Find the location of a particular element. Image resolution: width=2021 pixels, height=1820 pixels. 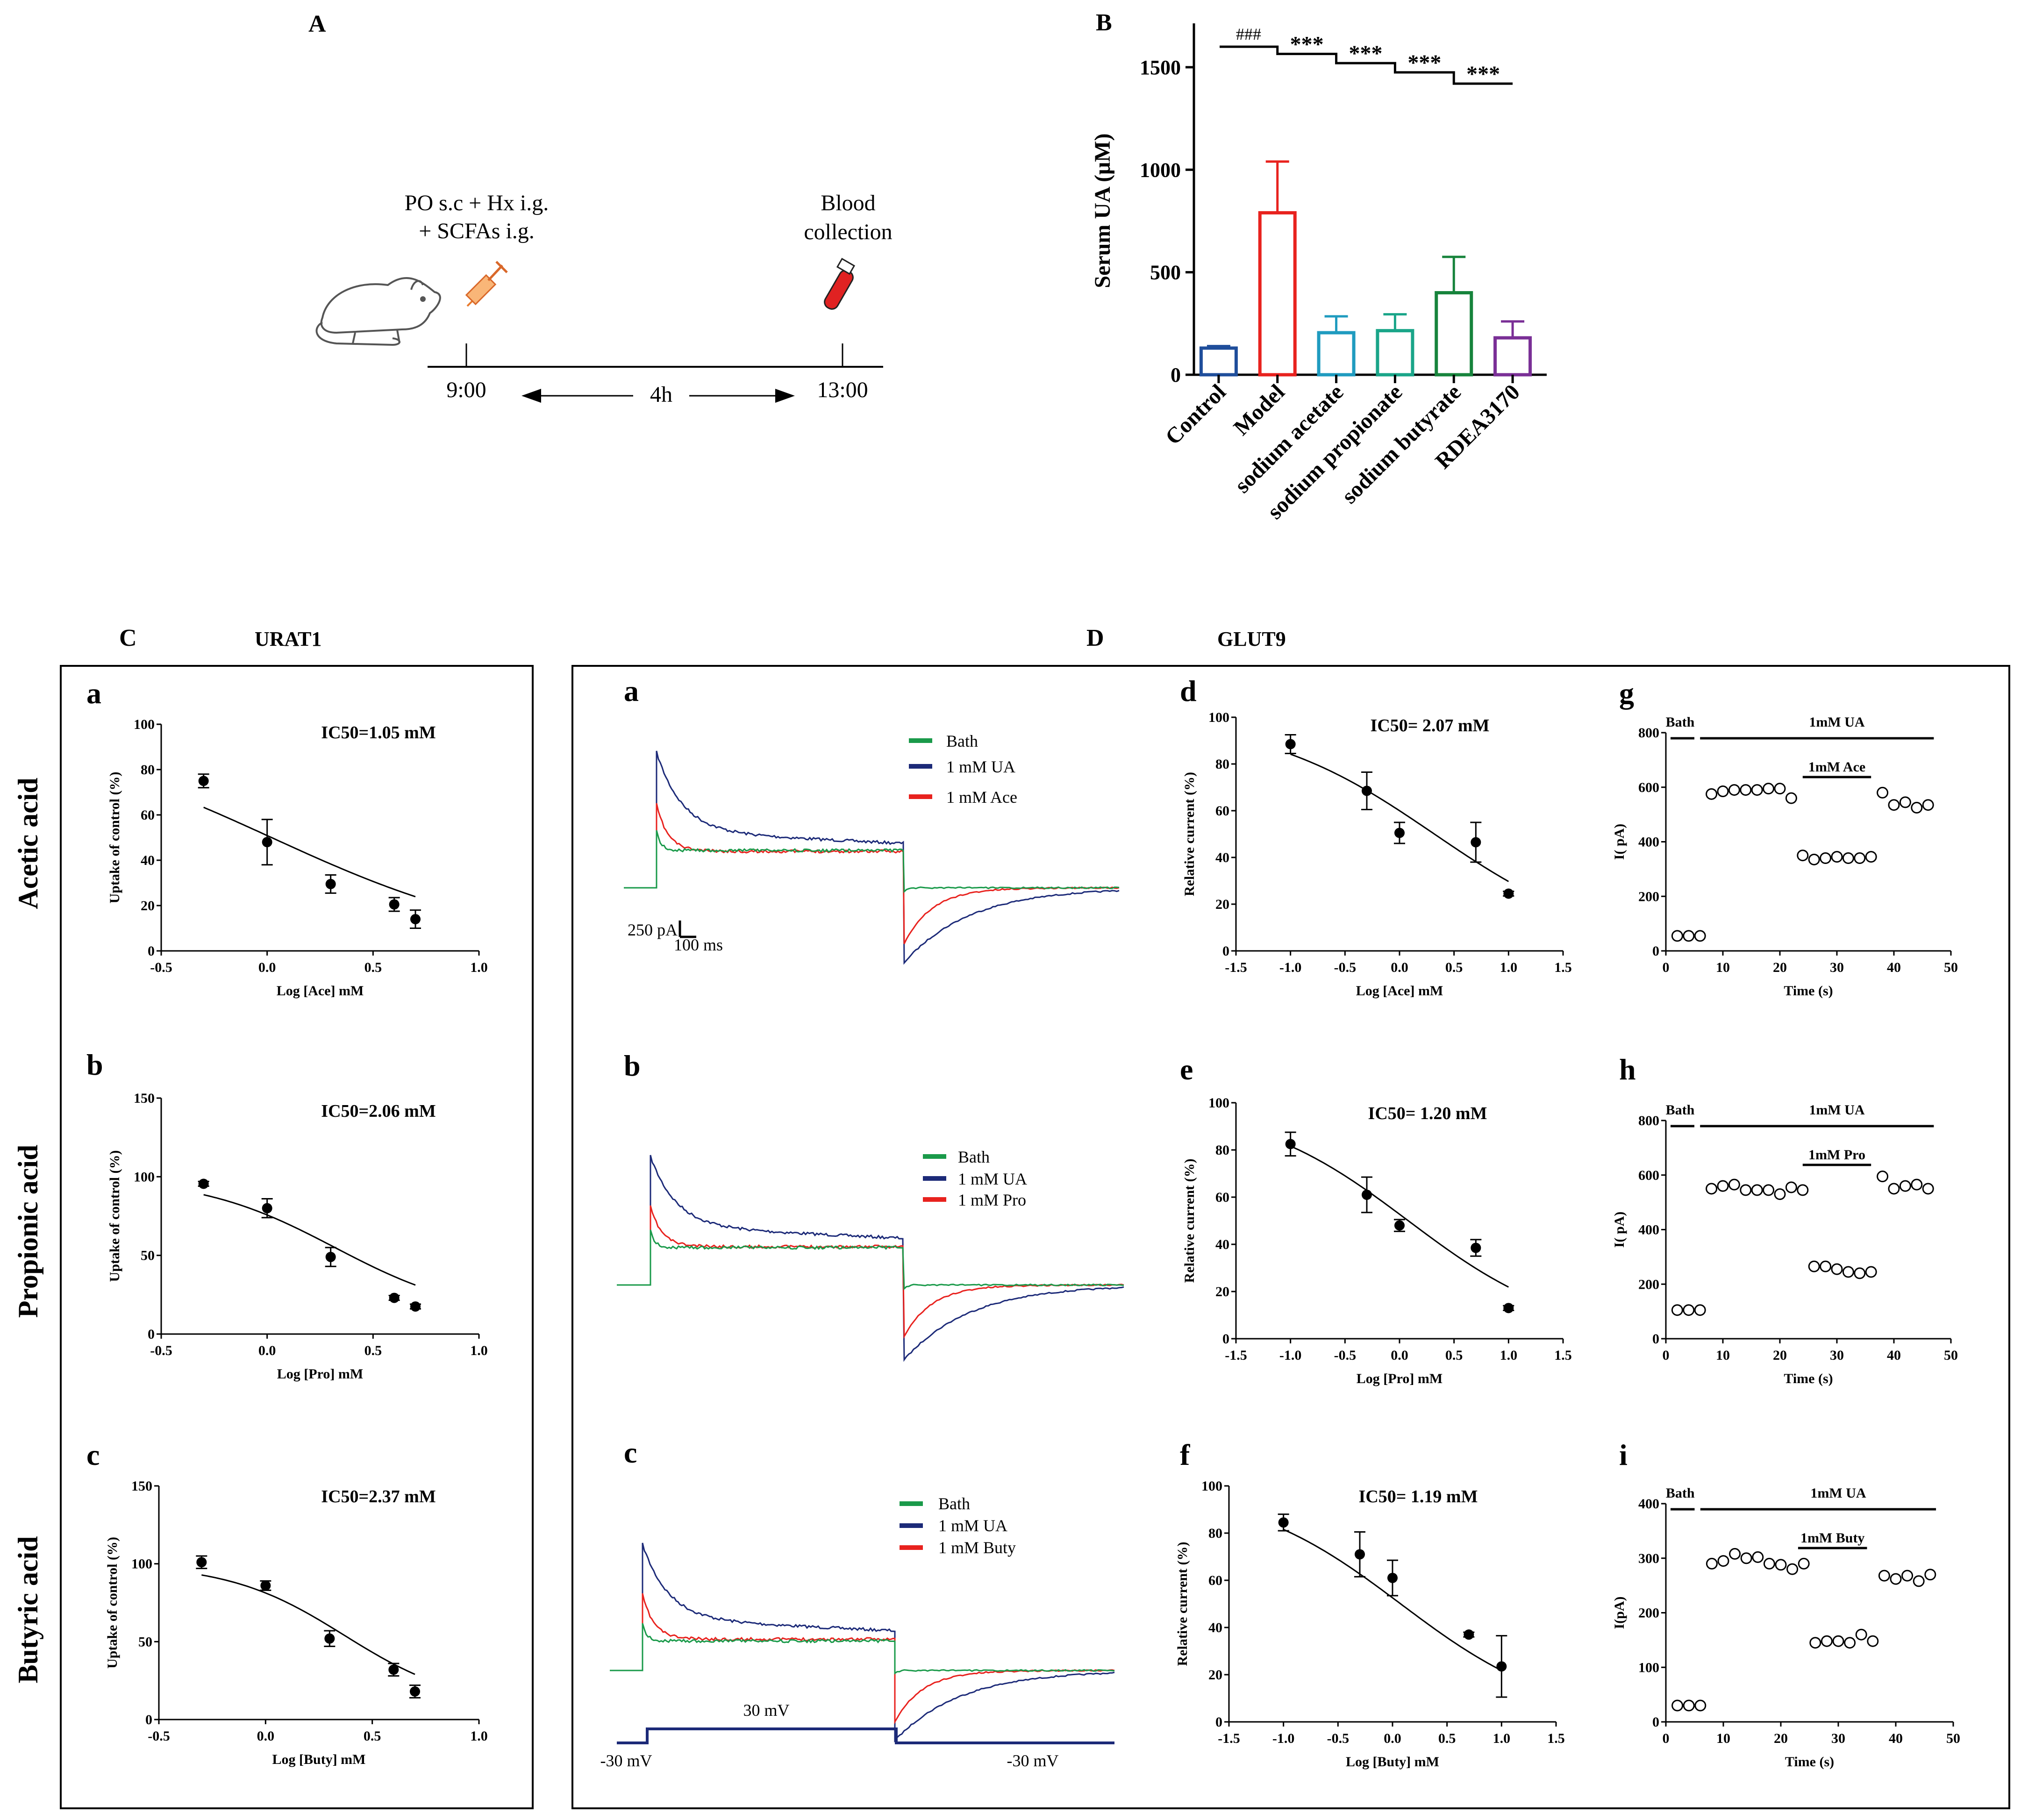

y-tick-label: 800 is located at coordinates (1648, 1120).